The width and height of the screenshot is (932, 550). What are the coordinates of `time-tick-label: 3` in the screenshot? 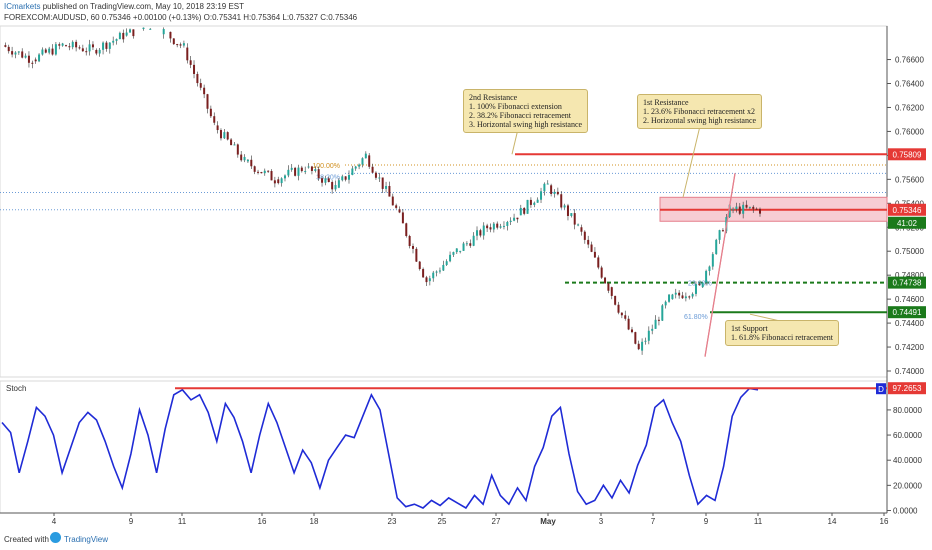 It's located at (601, 521).